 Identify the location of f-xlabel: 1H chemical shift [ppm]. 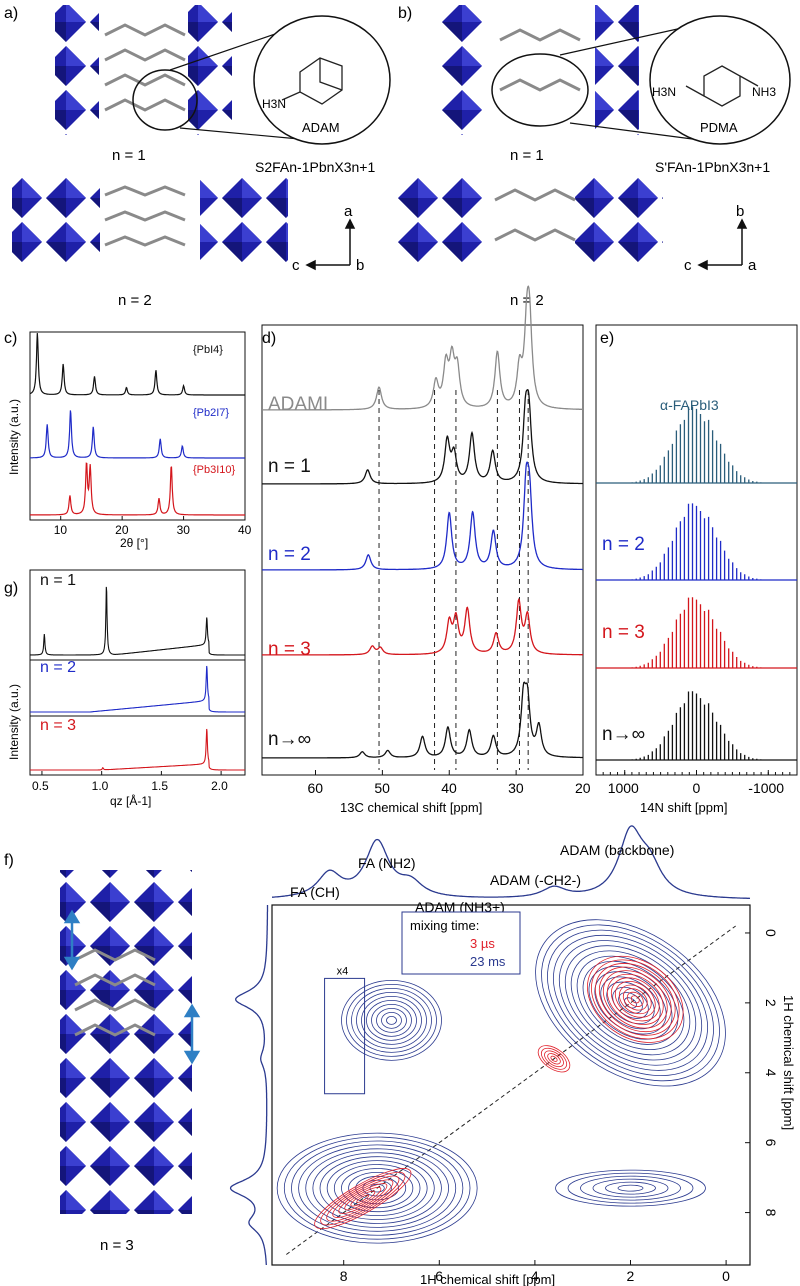
(487, 1279).